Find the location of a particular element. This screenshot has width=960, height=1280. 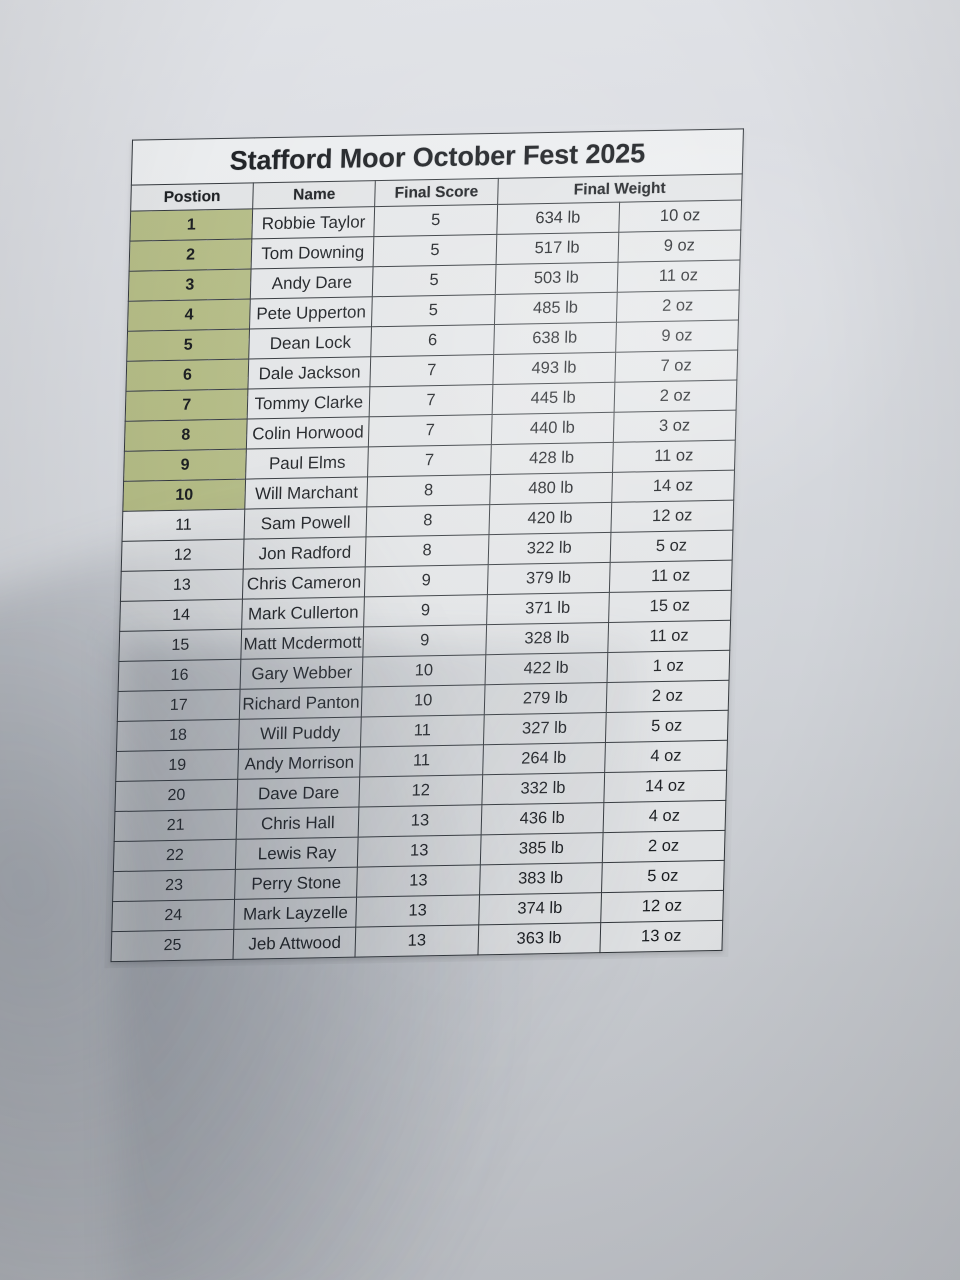

cell-position: 13 is located at coordinates (182, 585).